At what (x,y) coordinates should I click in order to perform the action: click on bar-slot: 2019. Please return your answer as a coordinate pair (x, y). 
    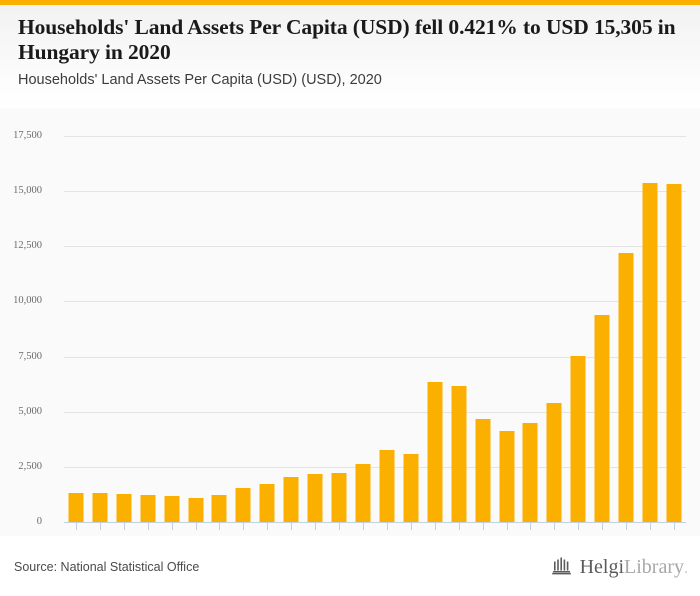
    Looking at the image, I should click on (650, 342).